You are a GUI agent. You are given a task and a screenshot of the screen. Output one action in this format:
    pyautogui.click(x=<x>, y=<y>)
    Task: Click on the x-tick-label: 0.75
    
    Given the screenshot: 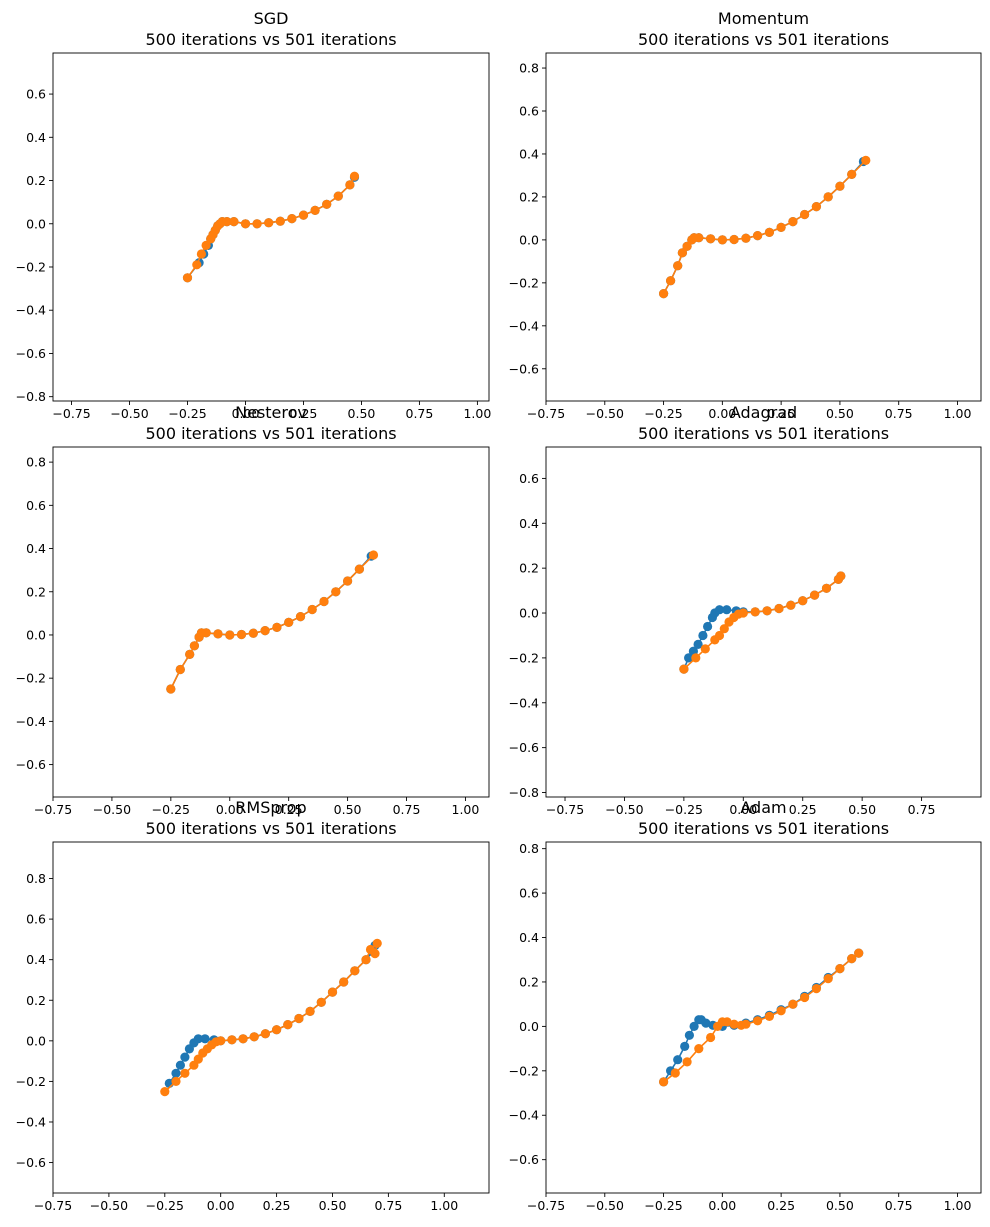 What is the action you would take?
    pyautogui.click(x=420, y=413)
    